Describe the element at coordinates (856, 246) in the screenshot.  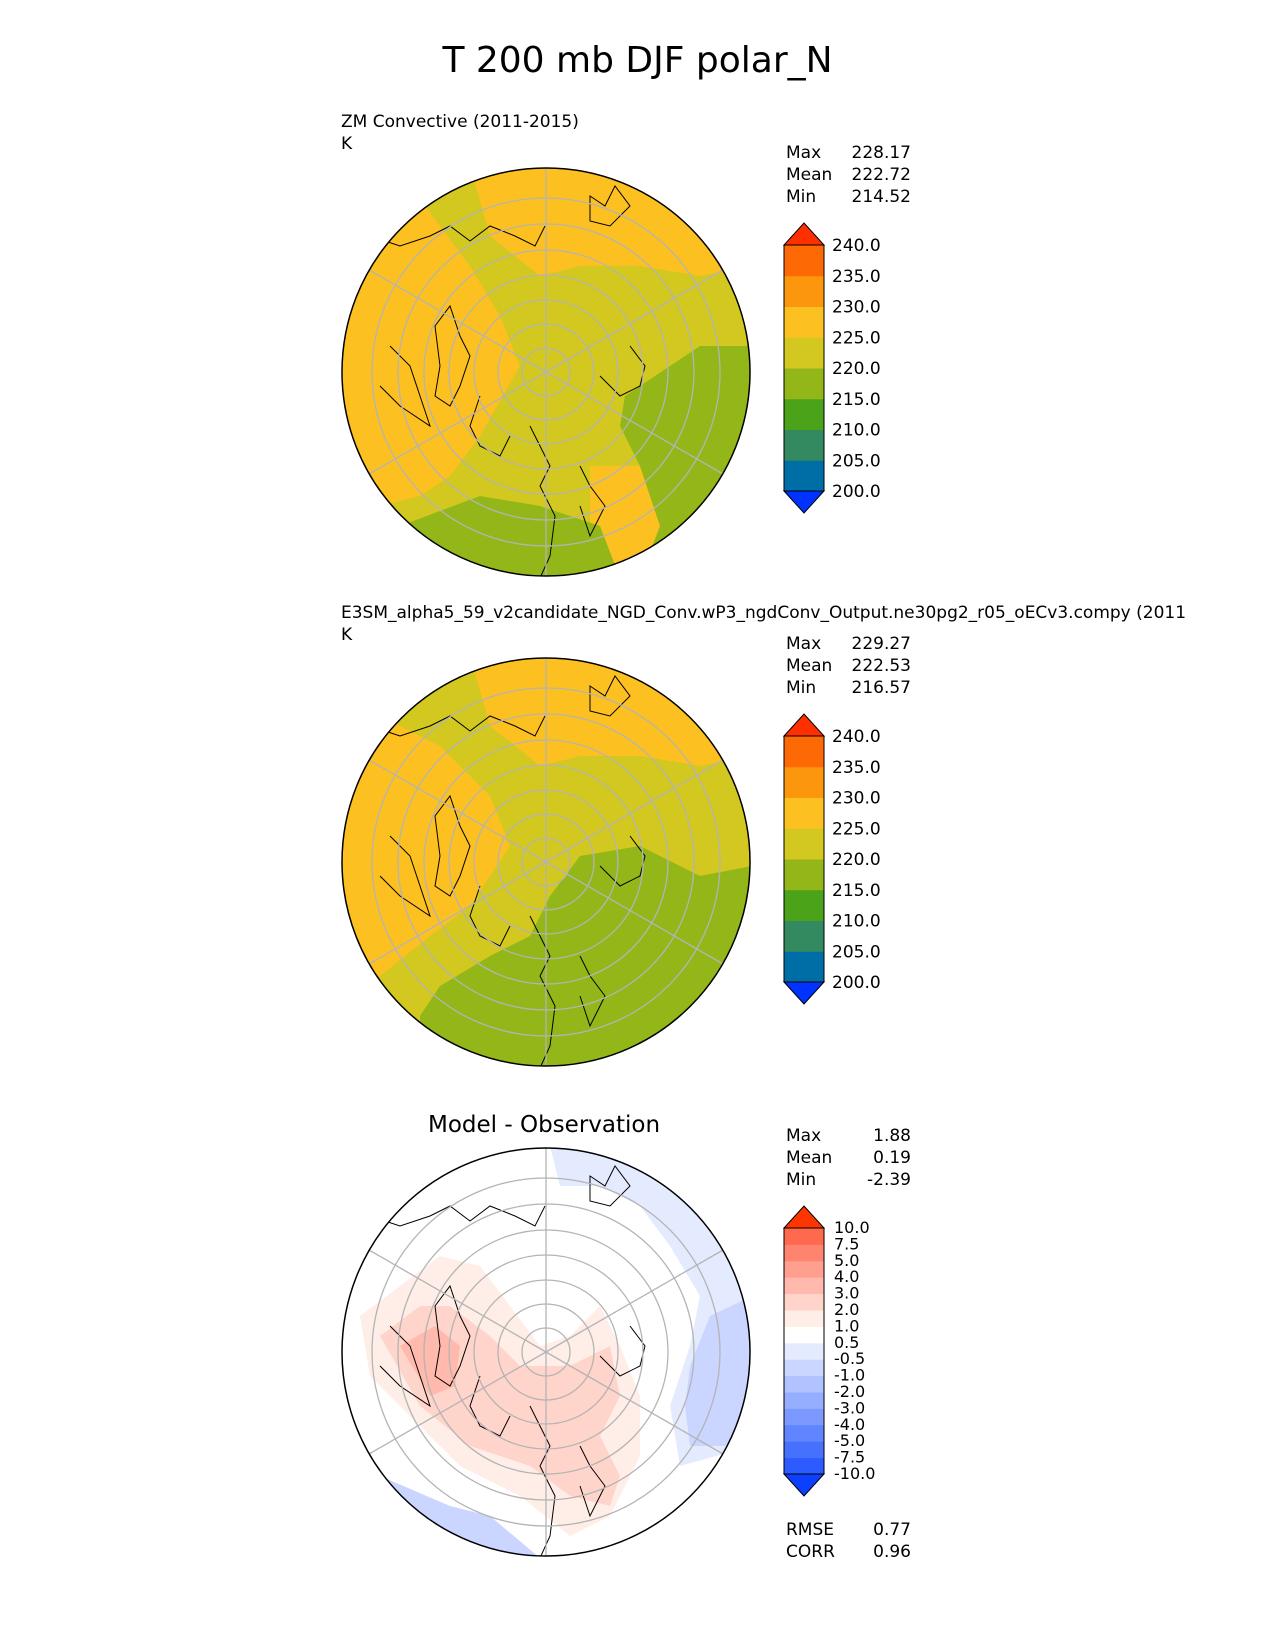
I see `colorbar-tick-label: 240.0` at that location.